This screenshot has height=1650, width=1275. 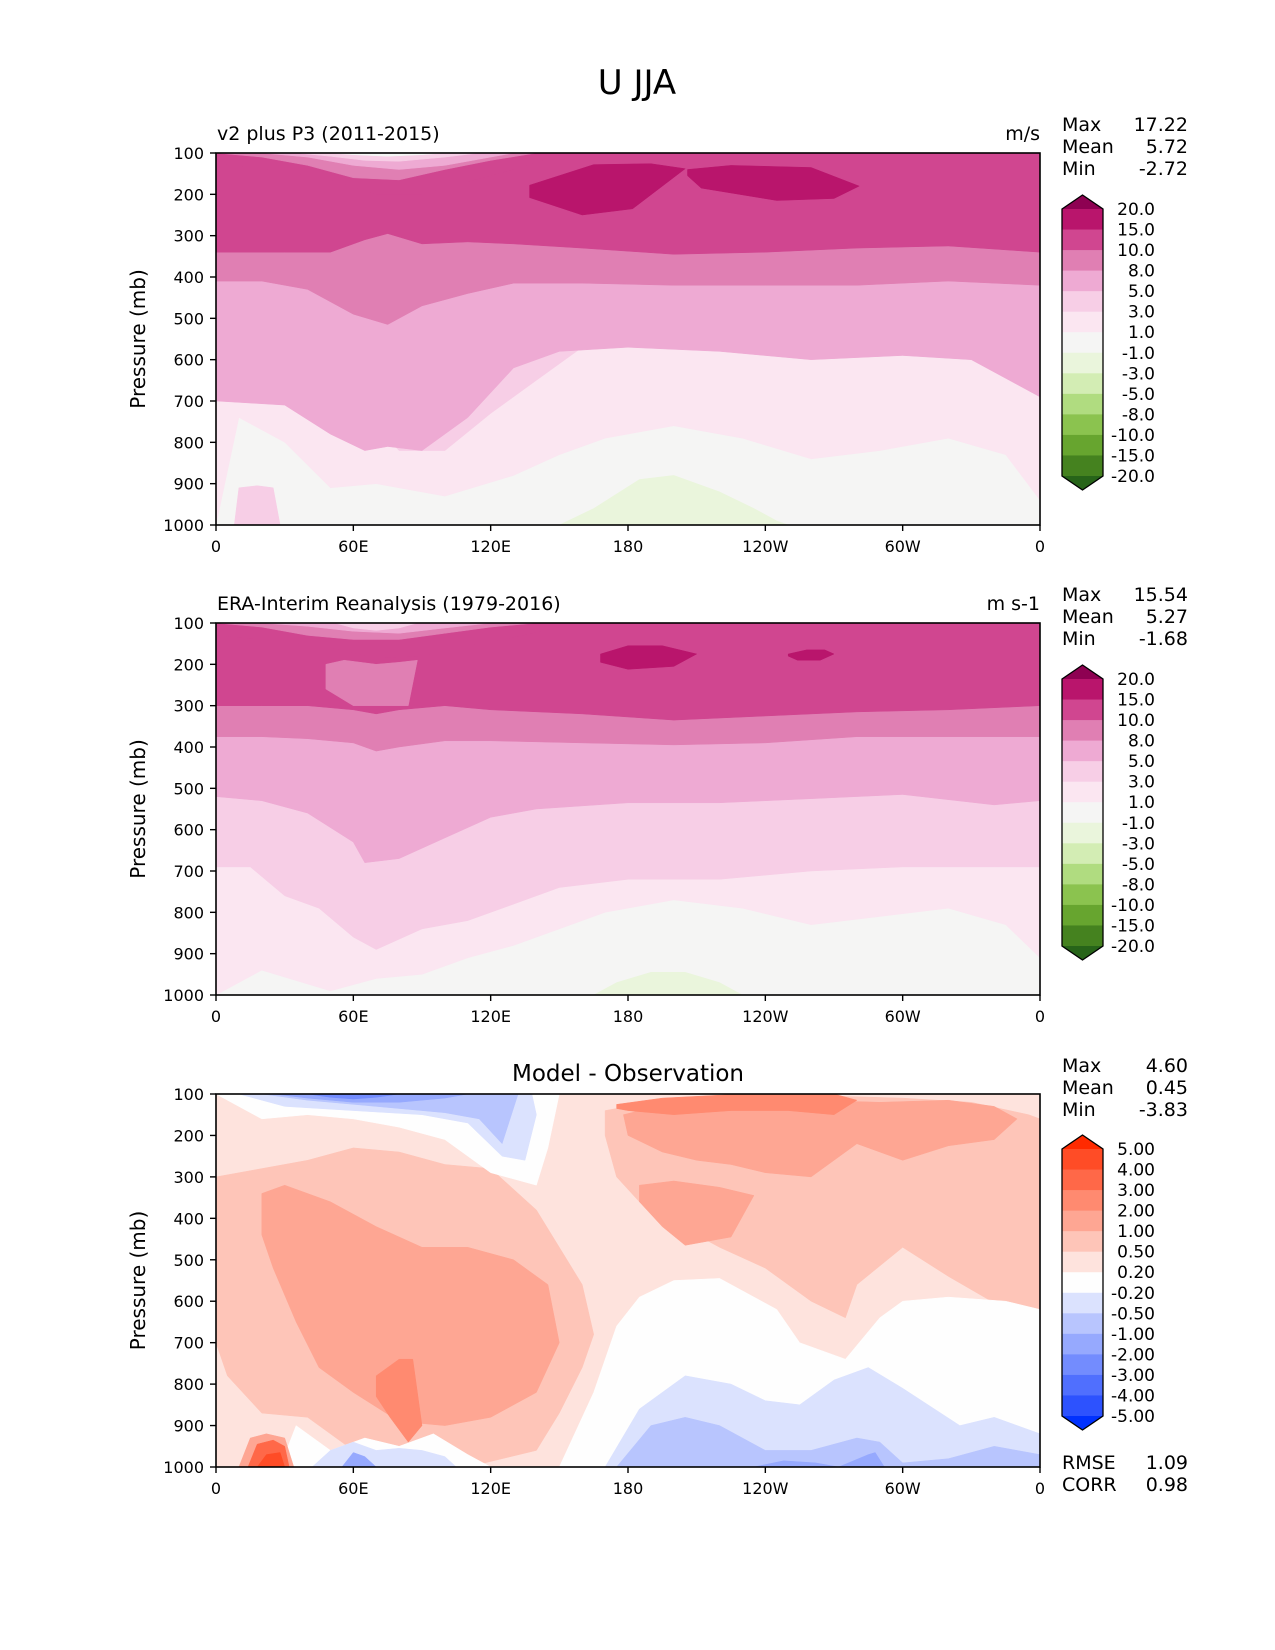 What do you see at coordinates (1167, 1088) in the screenshot?
I see `stat-value-mean: 0.45` at bounding box center [1167, 1088].